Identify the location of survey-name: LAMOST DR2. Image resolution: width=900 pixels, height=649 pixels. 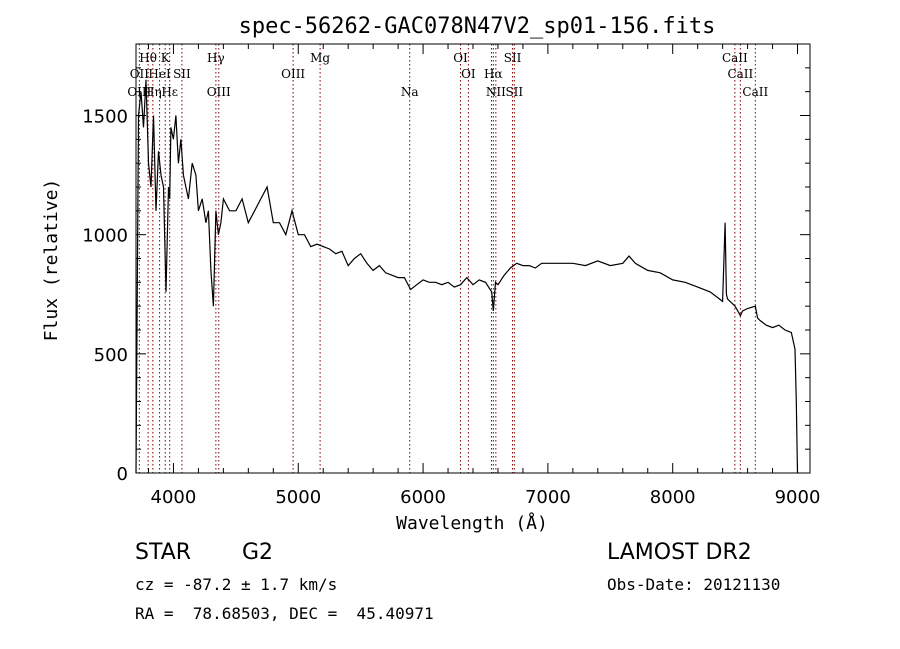
(679, 552).